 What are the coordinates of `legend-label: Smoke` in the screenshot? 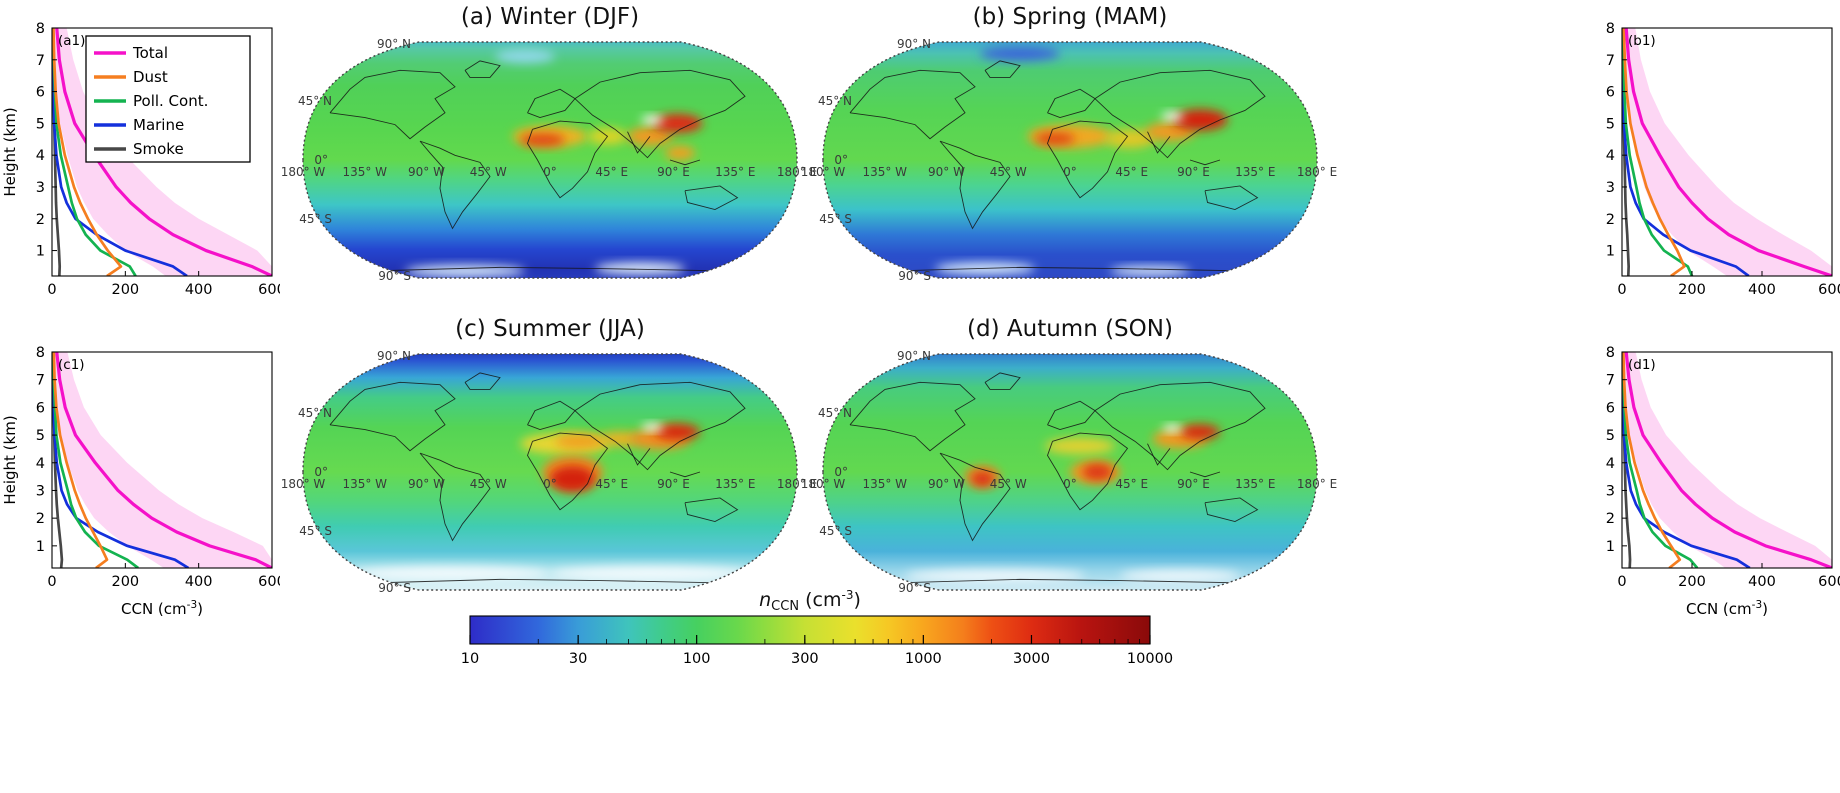 It's located at (158, 149).